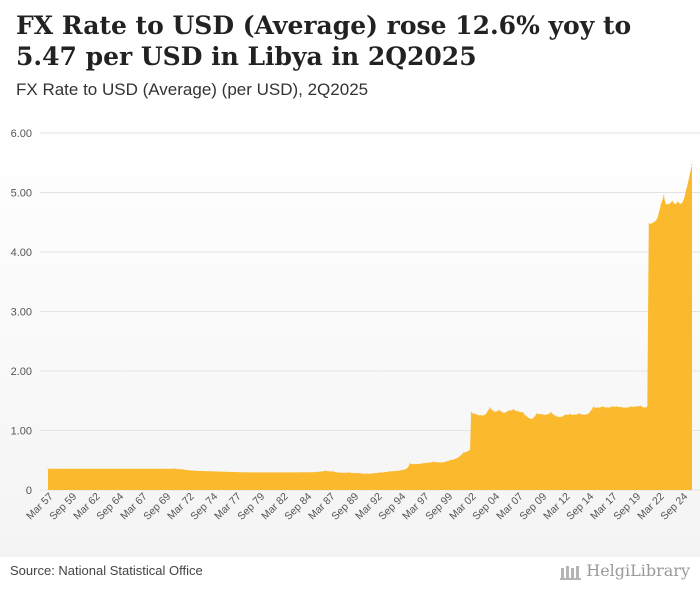  I want to click on y-tick-label: 2.00, so click(21, 372).